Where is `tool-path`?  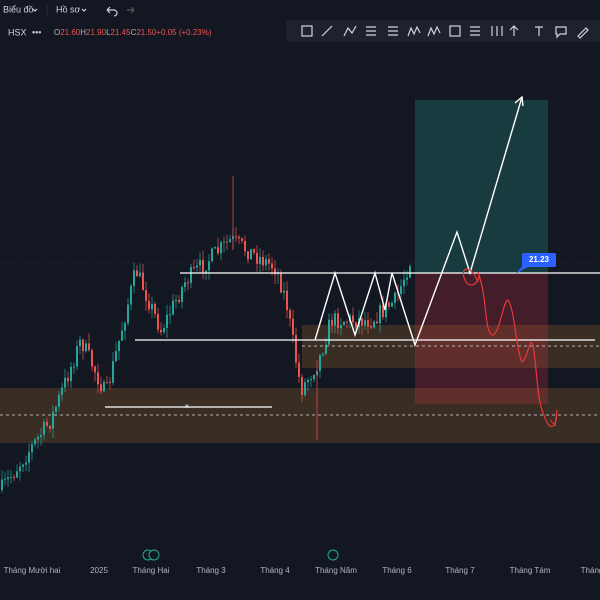
tool-path is located at coordinates (350, 31).